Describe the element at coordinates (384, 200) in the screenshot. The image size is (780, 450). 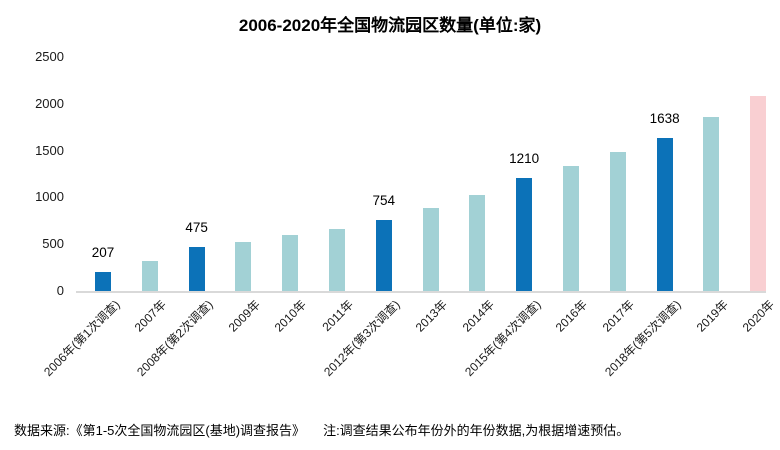
I see `bar-value-label: 754` at that location.